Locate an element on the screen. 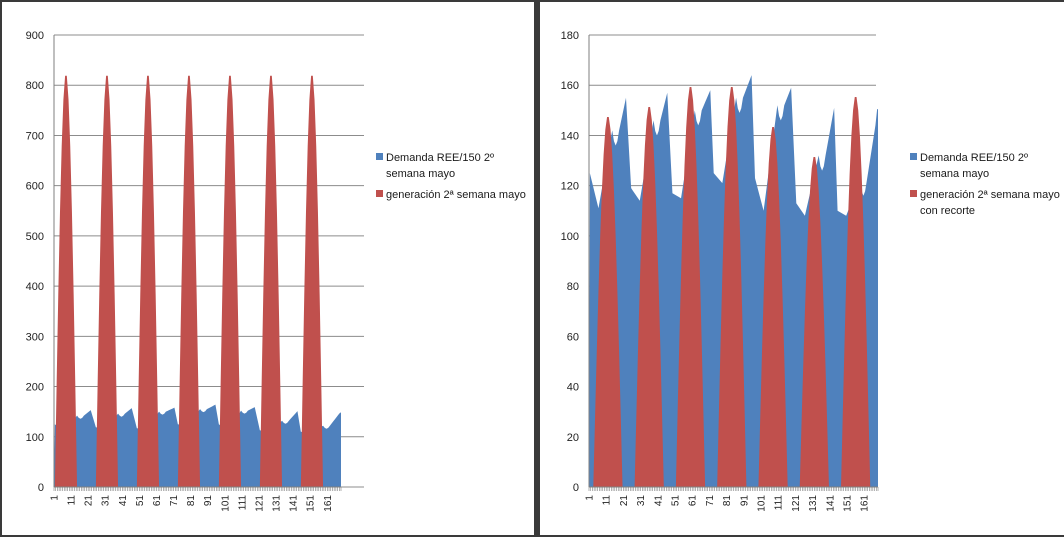 The height and width of the screenshot is (537, 1064). y-tick-label: 120 is located at coordinates (570, 187).